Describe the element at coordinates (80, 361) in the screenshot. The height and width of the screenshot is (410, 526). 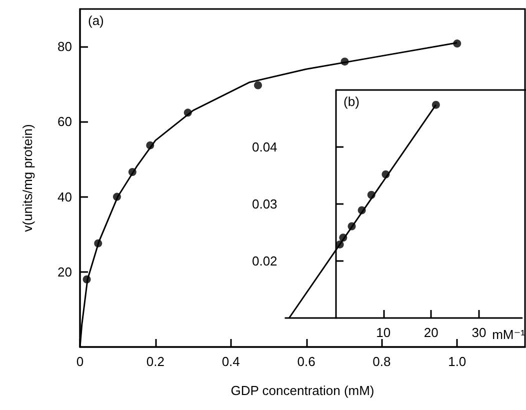
I see `x-tick-label: 0` at that location.